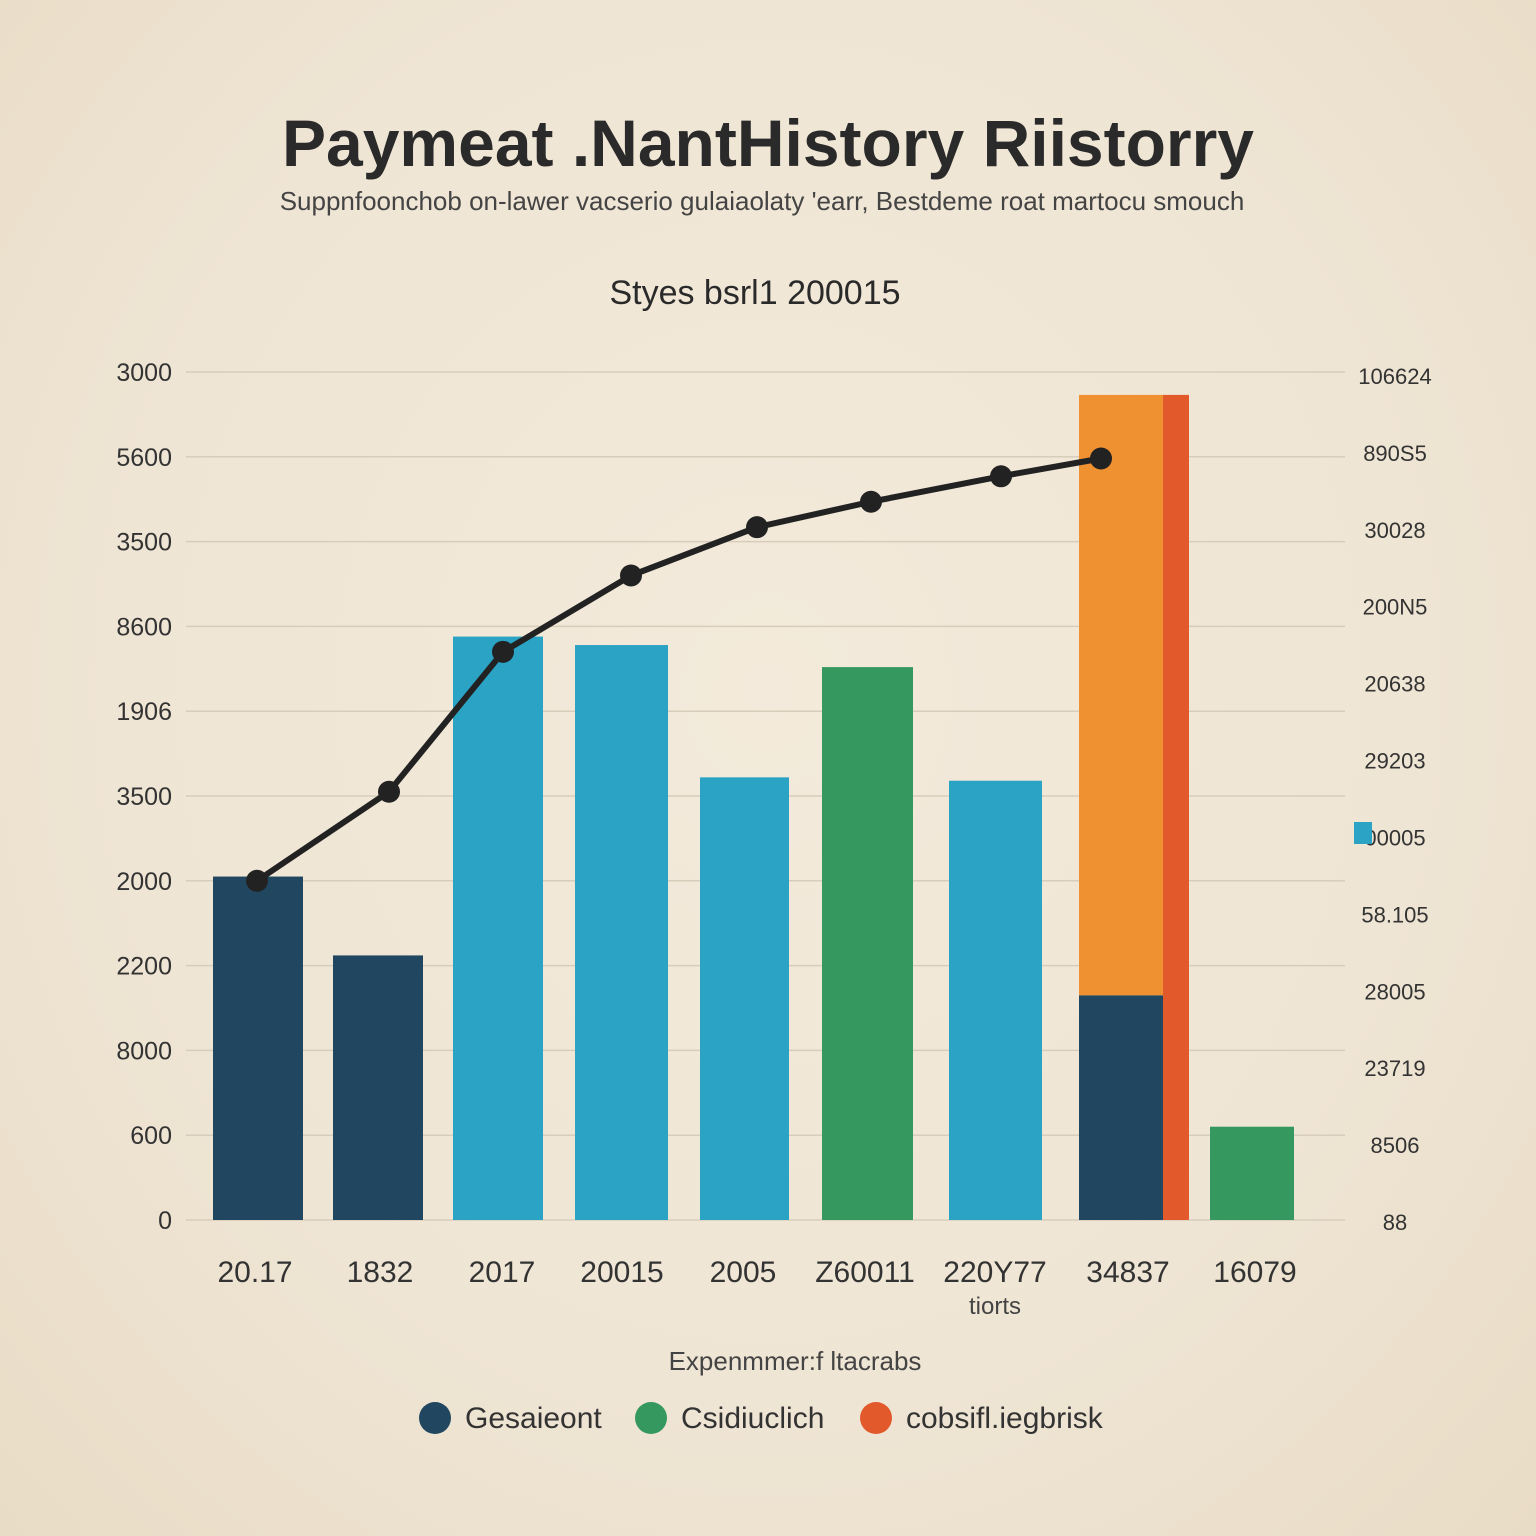  What do you see at coordinates (1394, 991) in the screenshot?
I see `y-tick-label-right: 28005` at bounding box center [1394, 991].